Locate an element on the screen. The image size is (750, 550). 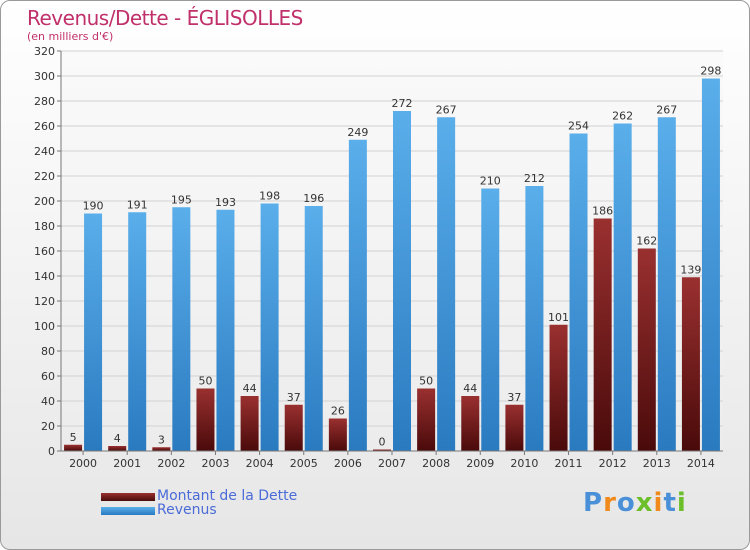
logo-letter: t is located at coordinates (670, 503).